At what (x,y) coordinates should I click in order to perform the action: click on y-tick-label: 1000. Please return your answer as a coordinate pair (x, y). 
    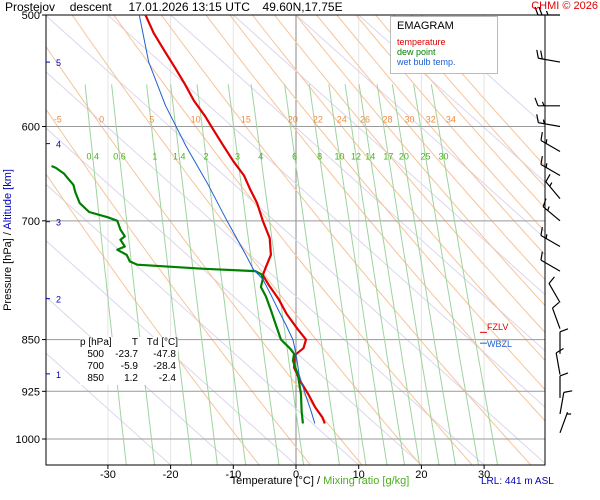
    Looking at the image, I should click on (28, 440).